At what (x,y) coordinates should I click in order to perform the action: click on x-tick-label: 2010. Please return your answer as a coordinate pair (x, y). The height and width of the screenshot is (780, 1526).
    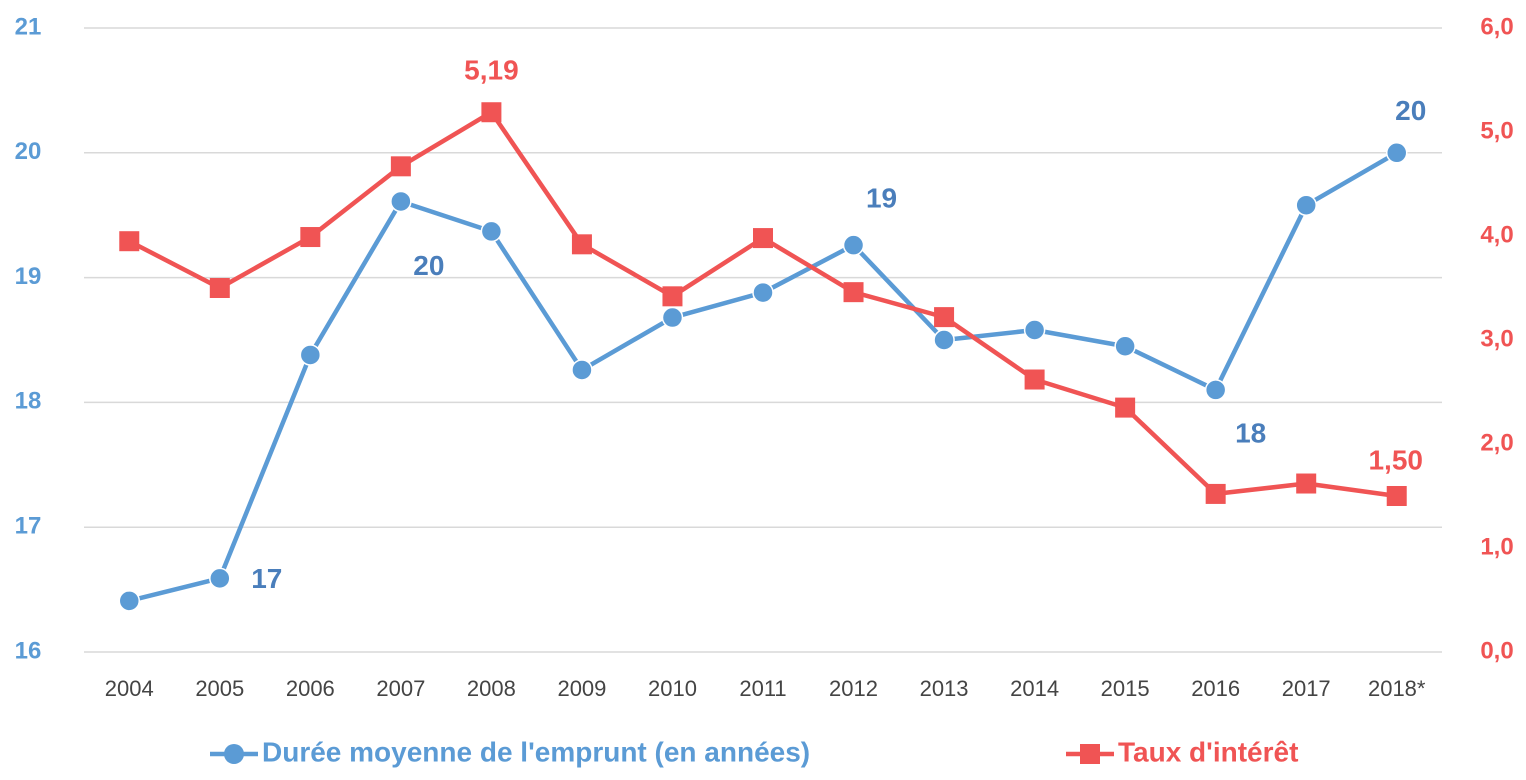
    Looking at the image, I should click on (672, 688).